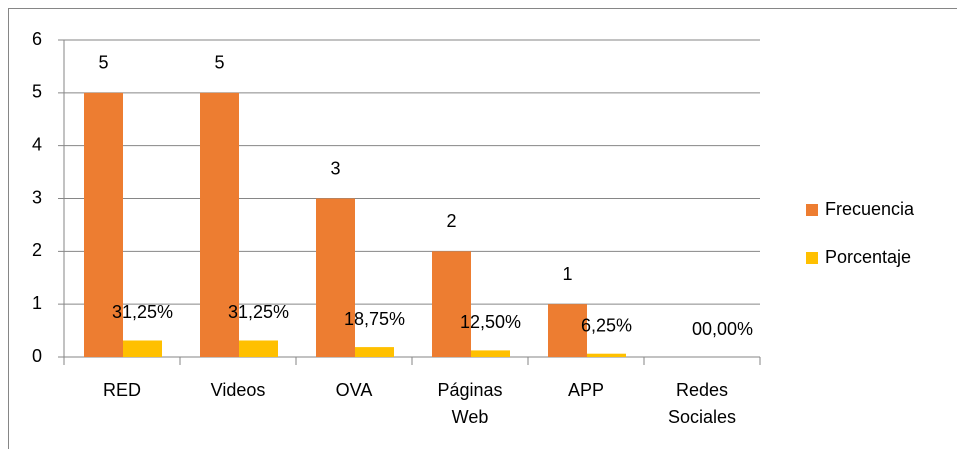  I want to click on data-label: 00,00%, so click(722, 329).